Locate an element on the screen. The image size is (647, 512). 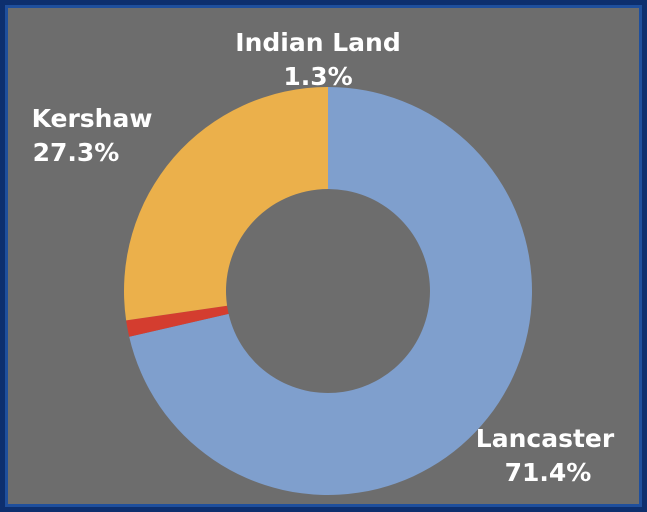
slice-label-kershaw-value: 27.3% is located at coordinates (76, 152).